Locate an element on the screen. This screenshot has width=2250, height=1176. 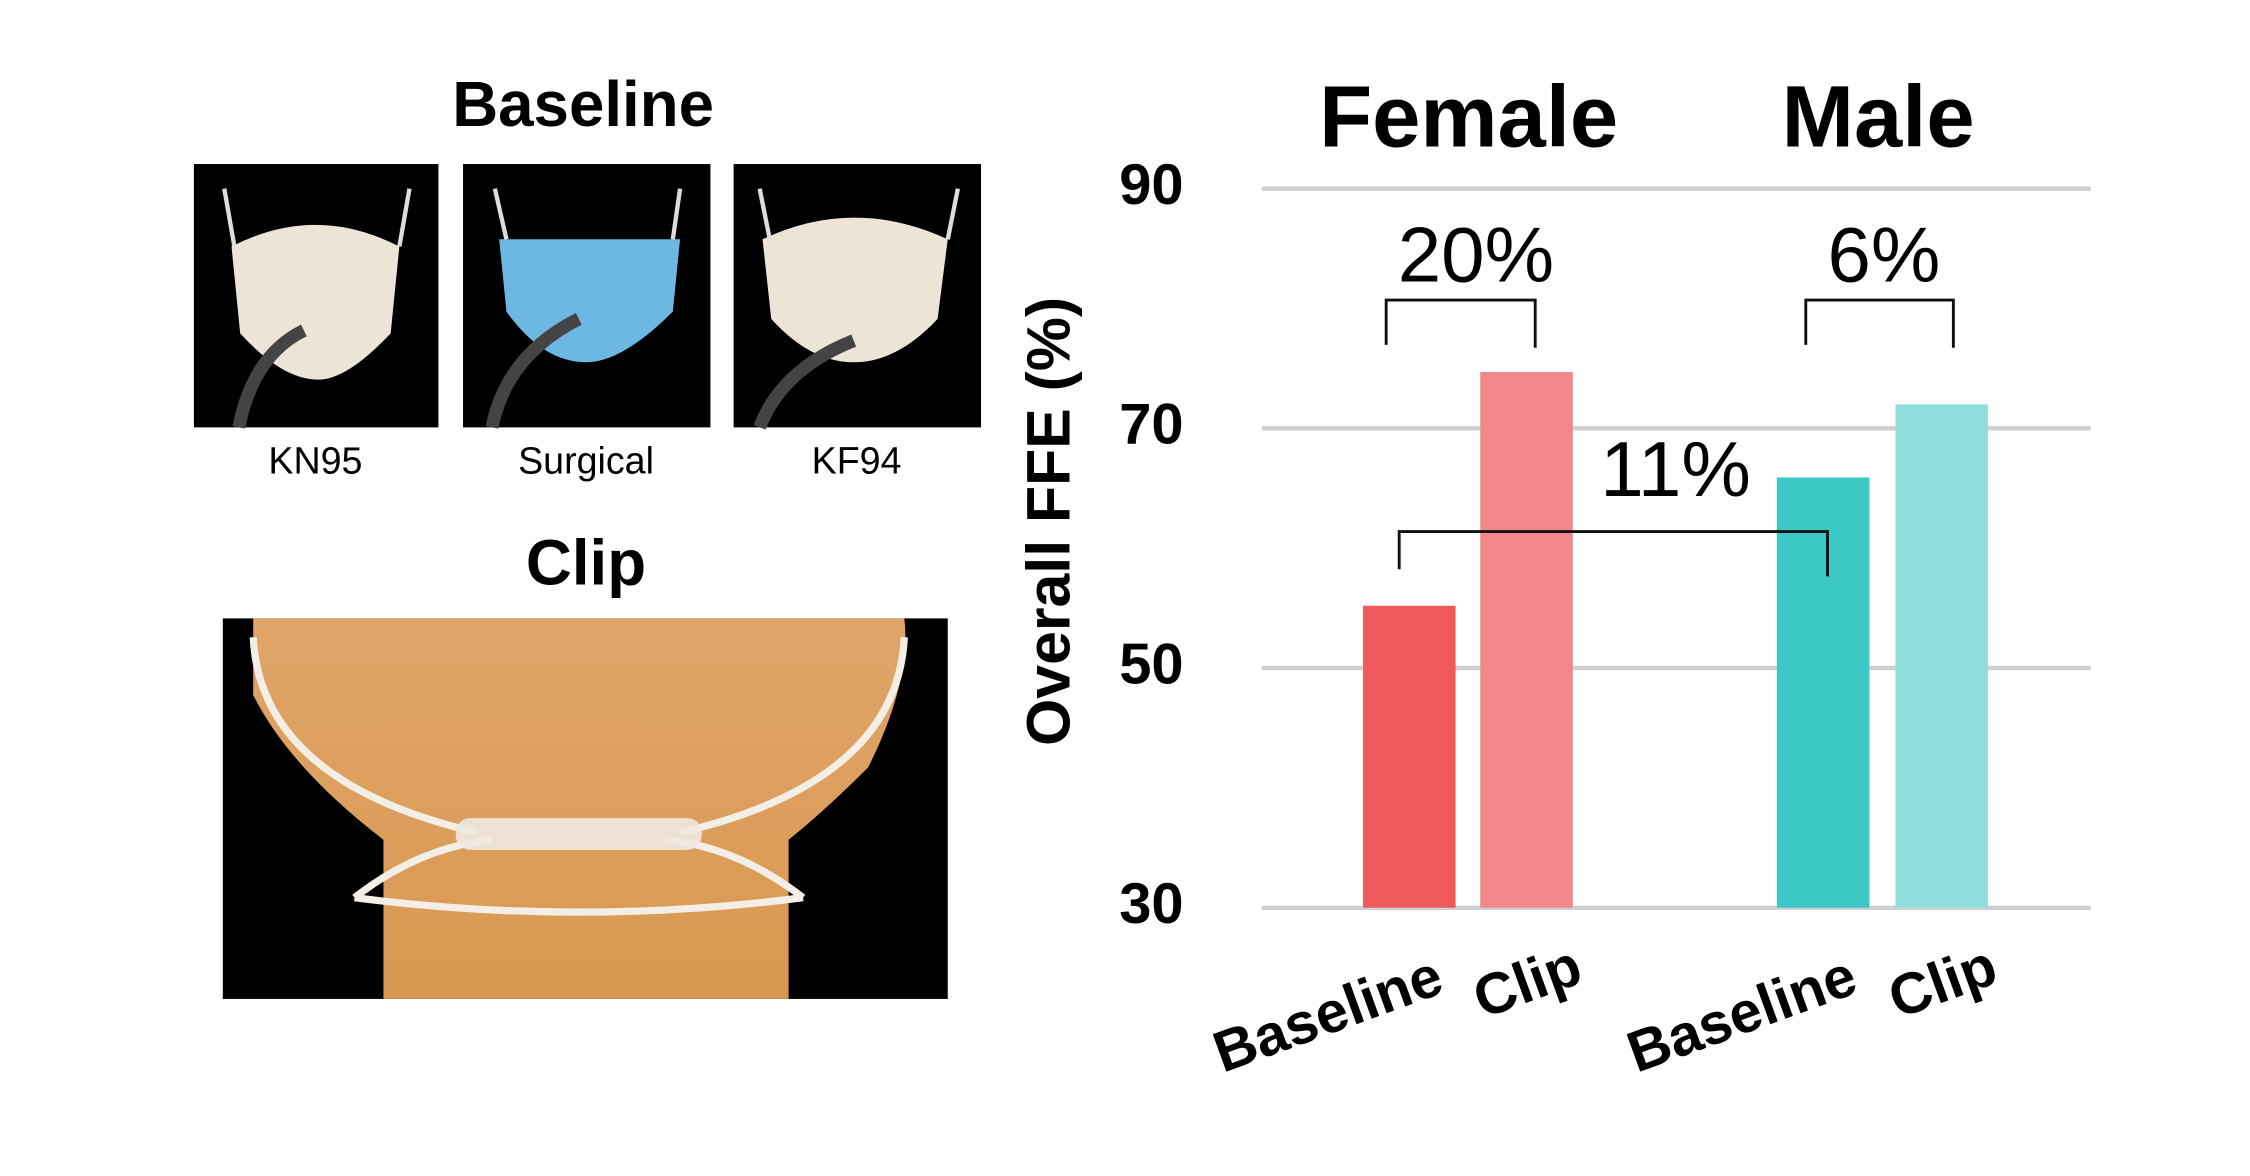
group-title: Female is located at coordinates (1468, 116).